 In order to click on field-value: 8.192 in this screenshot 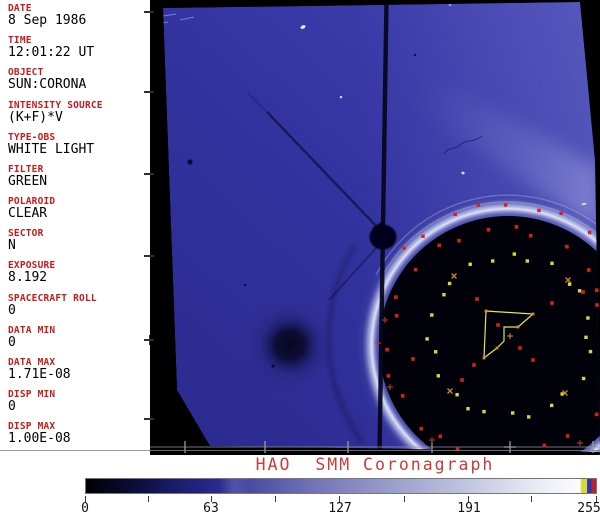, I will do `click(28, 278)`.